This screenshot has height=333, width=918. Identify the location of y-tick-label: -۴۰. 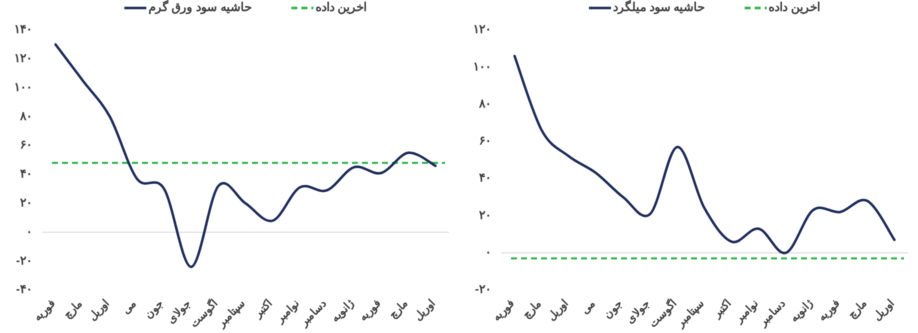
(24, 289).